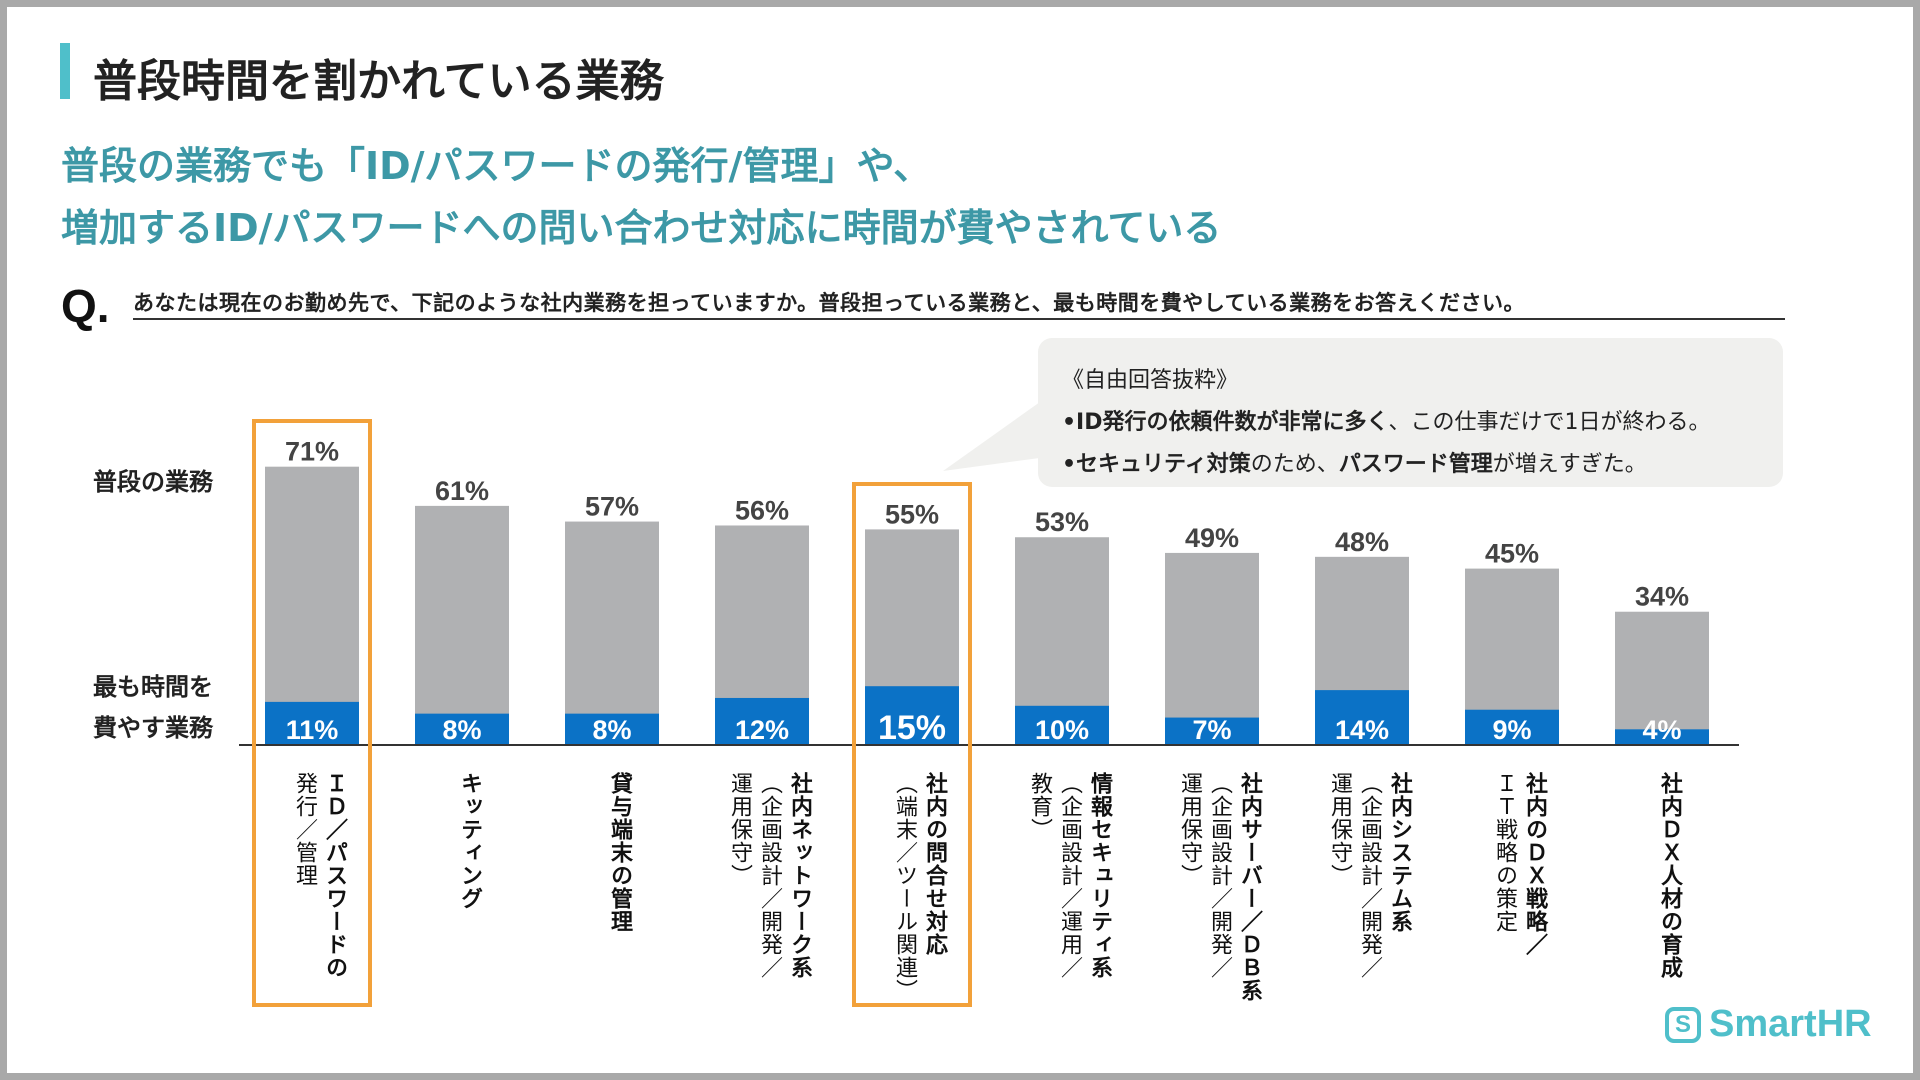  I want to click on category-label: 貸与端末の管理, so click(619, 852).